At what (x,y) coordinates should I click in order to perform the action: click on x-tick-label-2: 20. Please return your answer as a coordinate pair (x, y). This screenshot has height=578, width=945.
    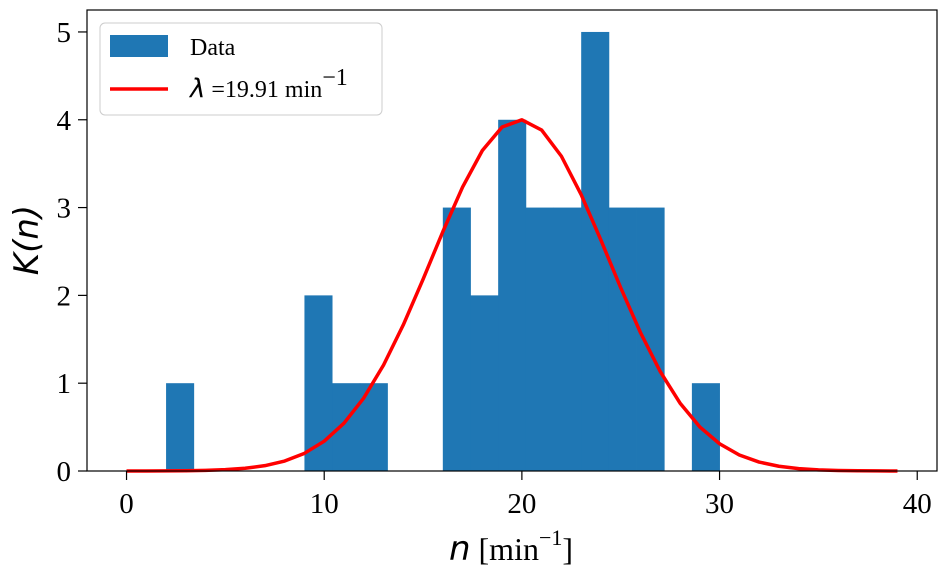
    Looking at the image, I should click on (521, 504).